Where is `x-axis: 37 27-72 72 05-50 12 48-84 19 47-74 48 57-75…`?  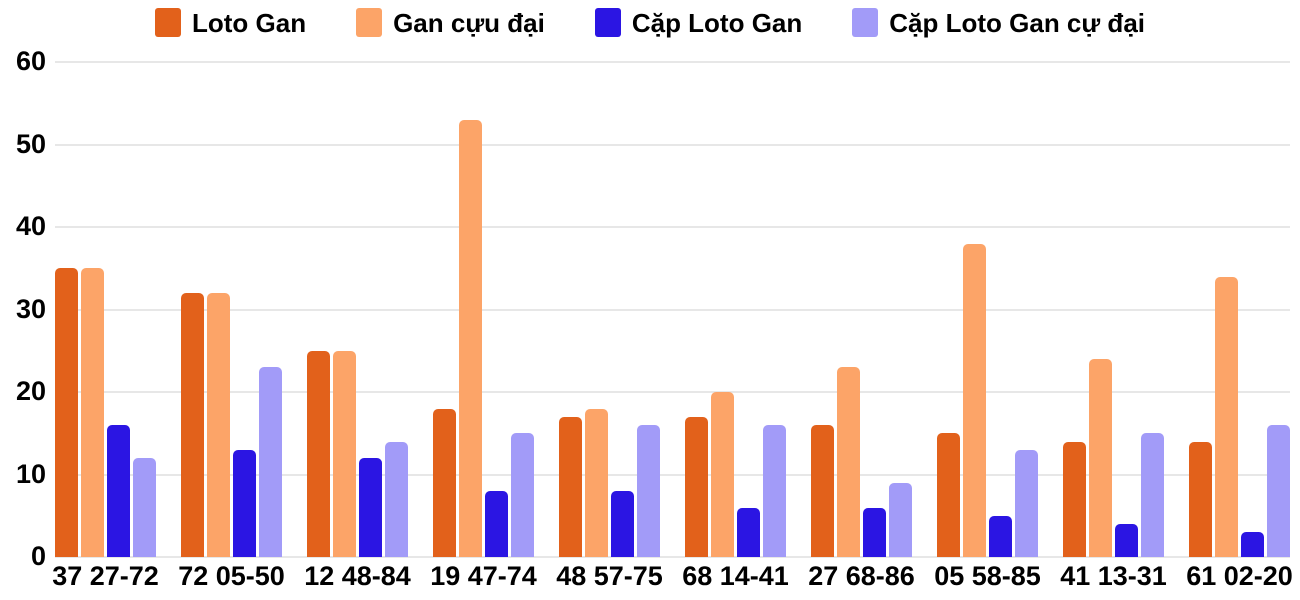 x-axis: 37 27-72 72 05-50 12 48-84 19 47-74 48 57-75… is located at coordinates (672, 576).